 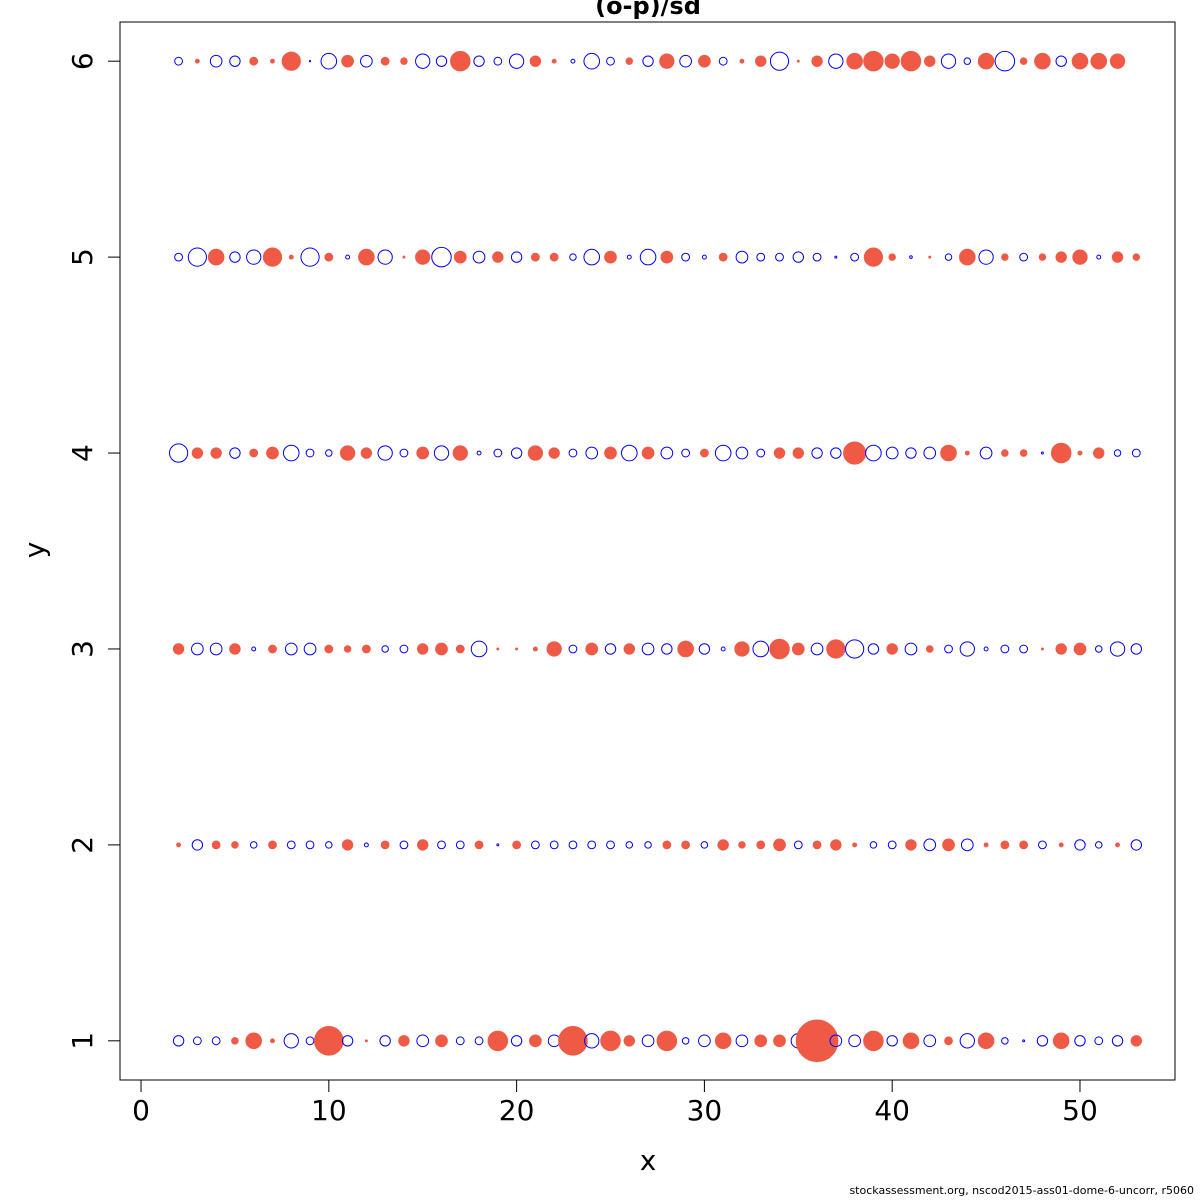 What do you see at coordinates (82, 257) in the screenshot?
I see `y-tick-label: 5` at bounding box center [82, 257].